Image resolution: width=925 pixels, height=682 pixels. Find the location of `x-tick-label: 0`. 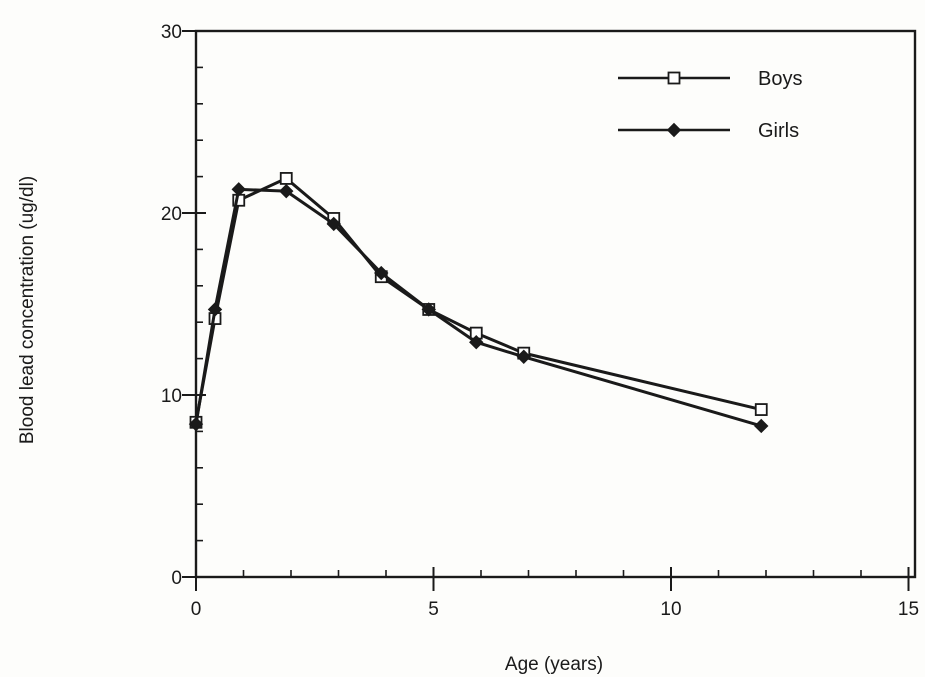

x-tick-label: 0 is located at coordinates (196, 609).